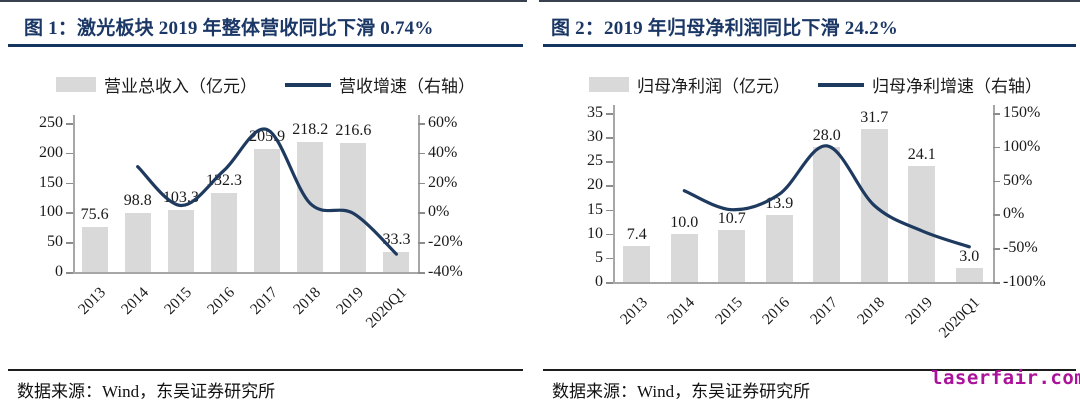 This screenshot has width=1080, height=409. What do you see at coordinates (223, 181) in the screenshot?
I see `bar-value-label: 132.3` at bounding box center [223, 181].